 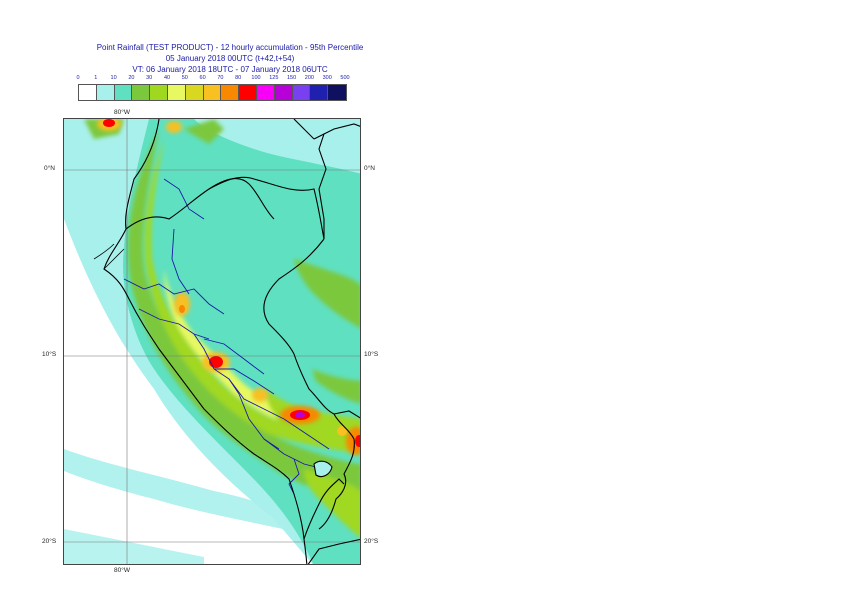 What do you see at coordinates (213, 79) in the screenshot?
I see `legend-tick-labels: 0 1 10 20 30 40 50 60 70 80 100 125 150 200 300 500` at bounding box center [213, 79].